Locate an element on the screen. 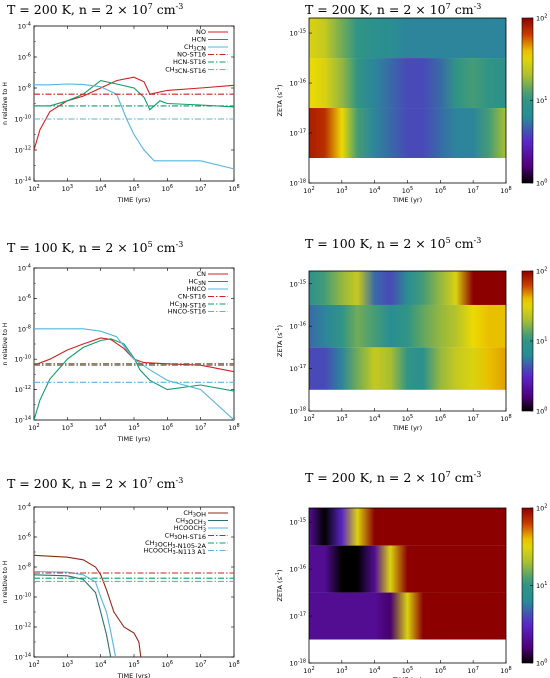 The image size is (550, 678). legend-label: CH3CN-ST16 is located at coordinates (185, 71).